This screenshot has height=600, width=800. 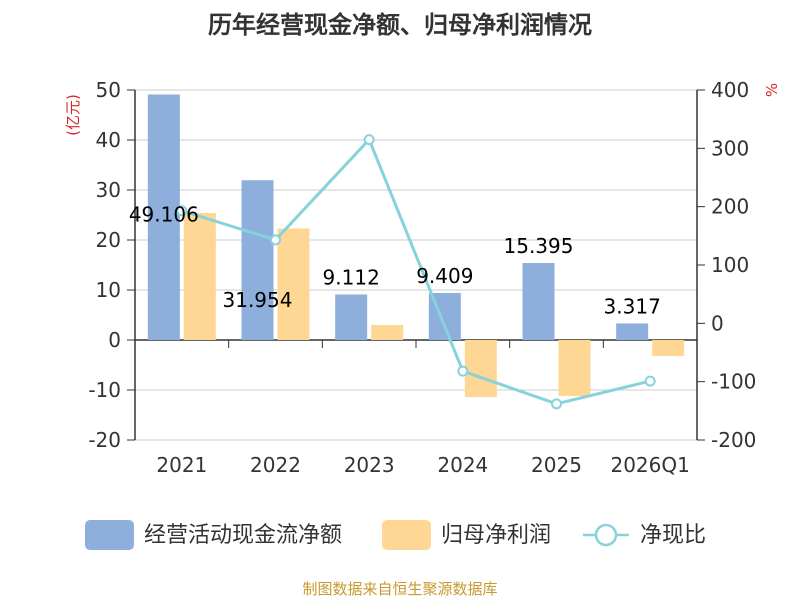 What do you see at coordinates (164, 214) in the screenshot?
I see `data-label-cashflow: 49.106` at bounding box center [164, 214].